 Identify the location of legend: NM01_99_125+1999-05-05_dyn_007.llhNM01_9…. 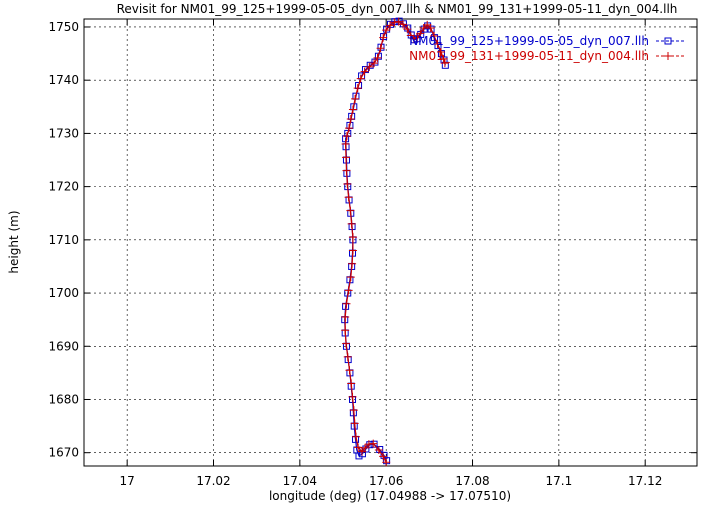
(546, 48).